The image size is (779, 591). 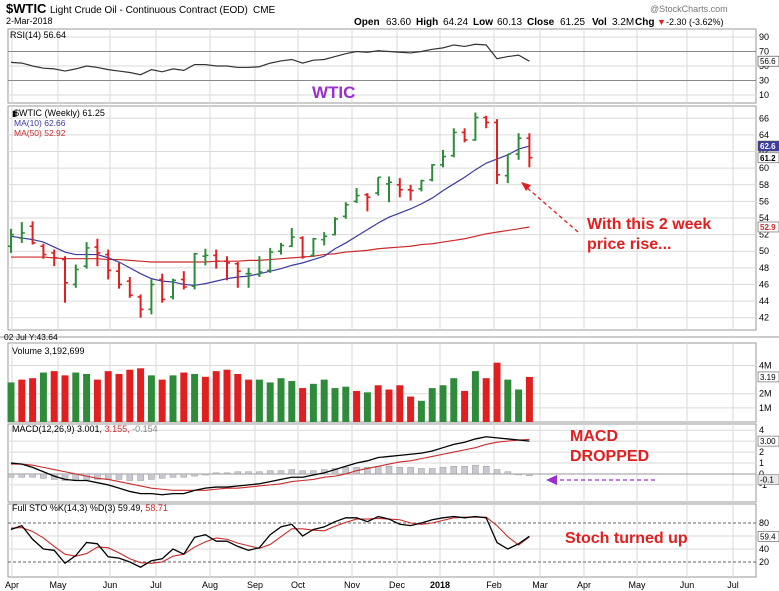 I want to click on volume-value-badge-text: 3.19, so click(x=768, y=377).